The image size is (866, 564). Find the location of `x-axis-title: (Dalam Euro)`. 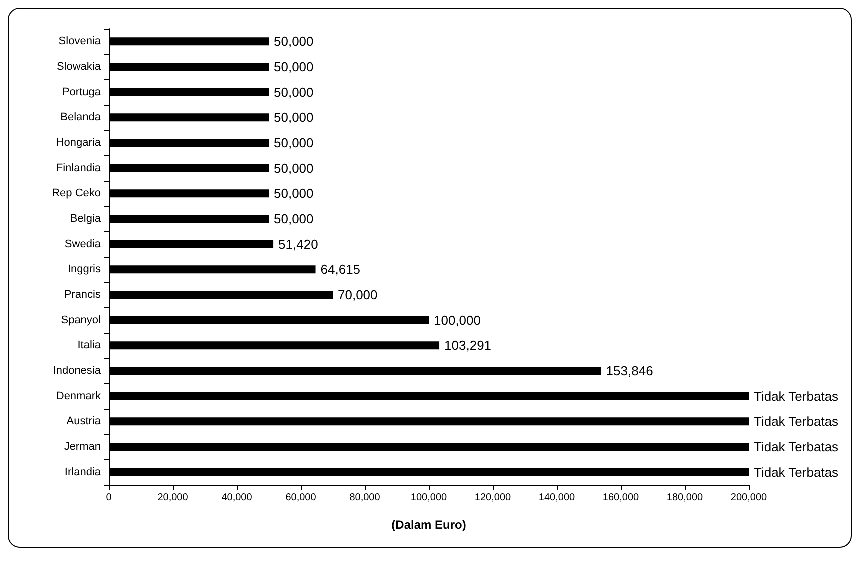

x-axis-title: (Dalam Euro) is located at coordinates (429, 525).